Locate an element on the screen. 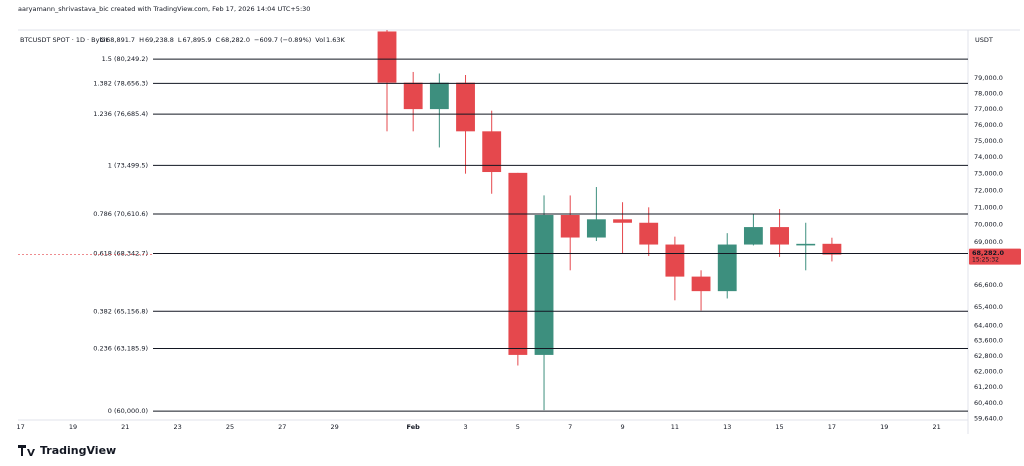 The width and height of the screenshot is (1024, 466). fib-level-label: 0.236 (63,185.9) is located at coordinates (120, 348).